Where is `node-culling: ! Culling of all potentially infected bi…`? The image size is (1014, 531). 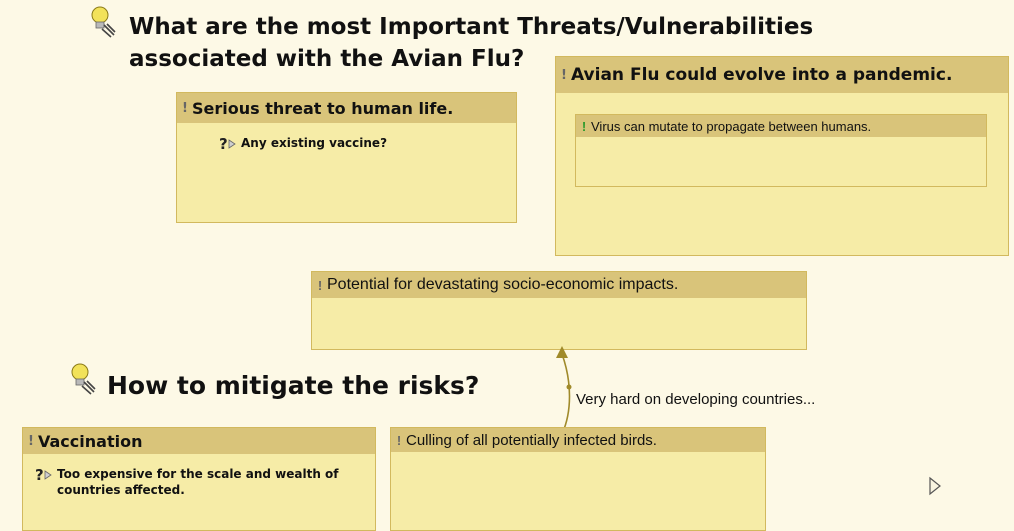 node-culling: ! Culling of all potentially infected bi… is located at coordinates (578, 479).